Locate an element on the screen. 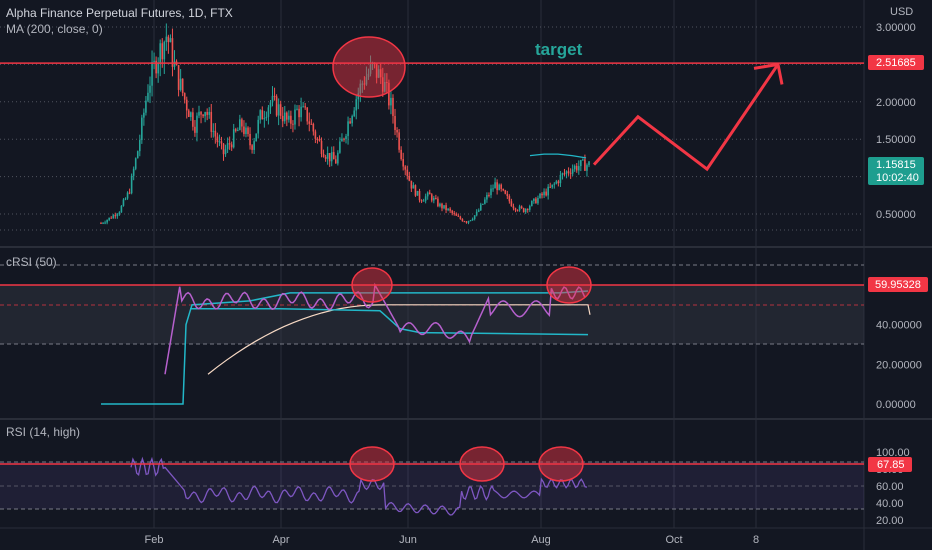  rsi-current-value: 67.85 is located at coordinates (891, 465).